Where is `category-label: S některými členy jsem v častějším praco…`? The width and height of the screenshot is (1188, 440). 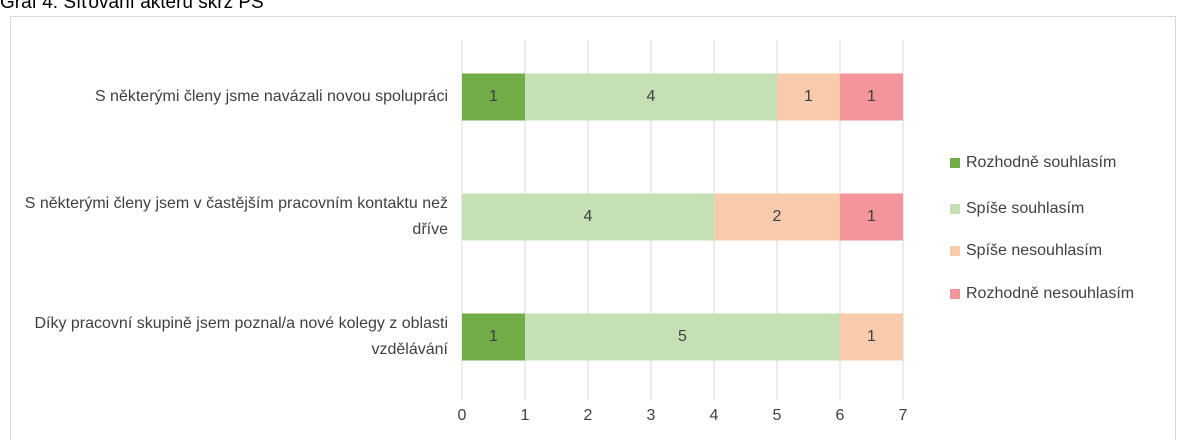 category-label: S některými členy jsem v častějším praco… is located at coordinates (236, 216).